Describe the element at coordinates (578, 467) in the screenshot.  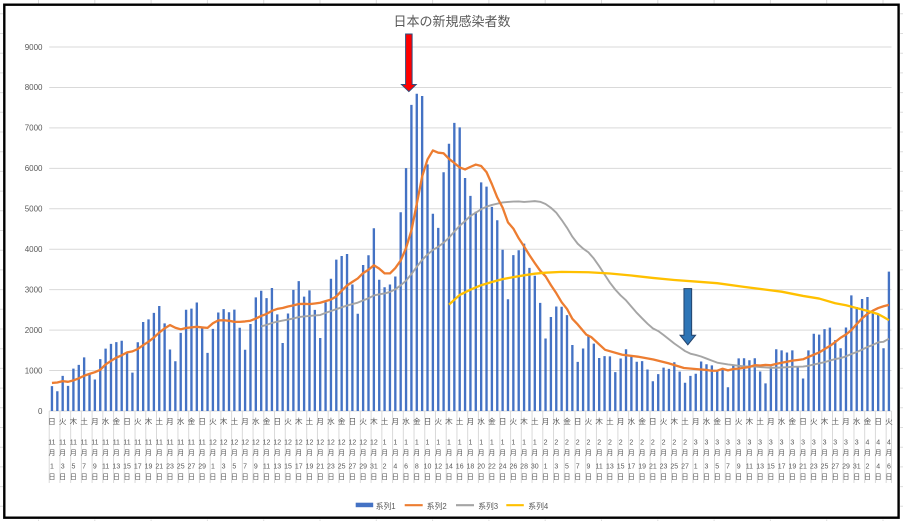
I see `svg-text: 7` at that location.